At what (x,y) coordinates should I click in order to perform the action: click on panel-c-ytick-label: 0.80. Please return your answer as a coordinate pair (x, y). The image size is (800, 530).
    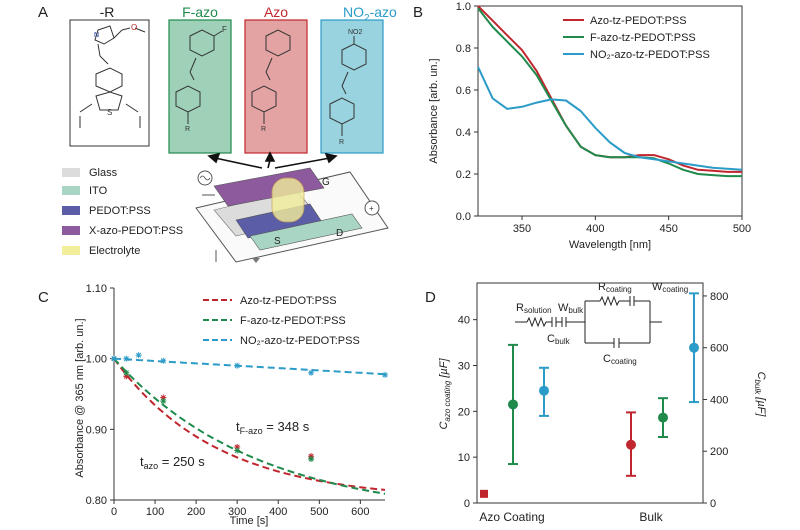
    Looking at the image, I should click on (96, 501).